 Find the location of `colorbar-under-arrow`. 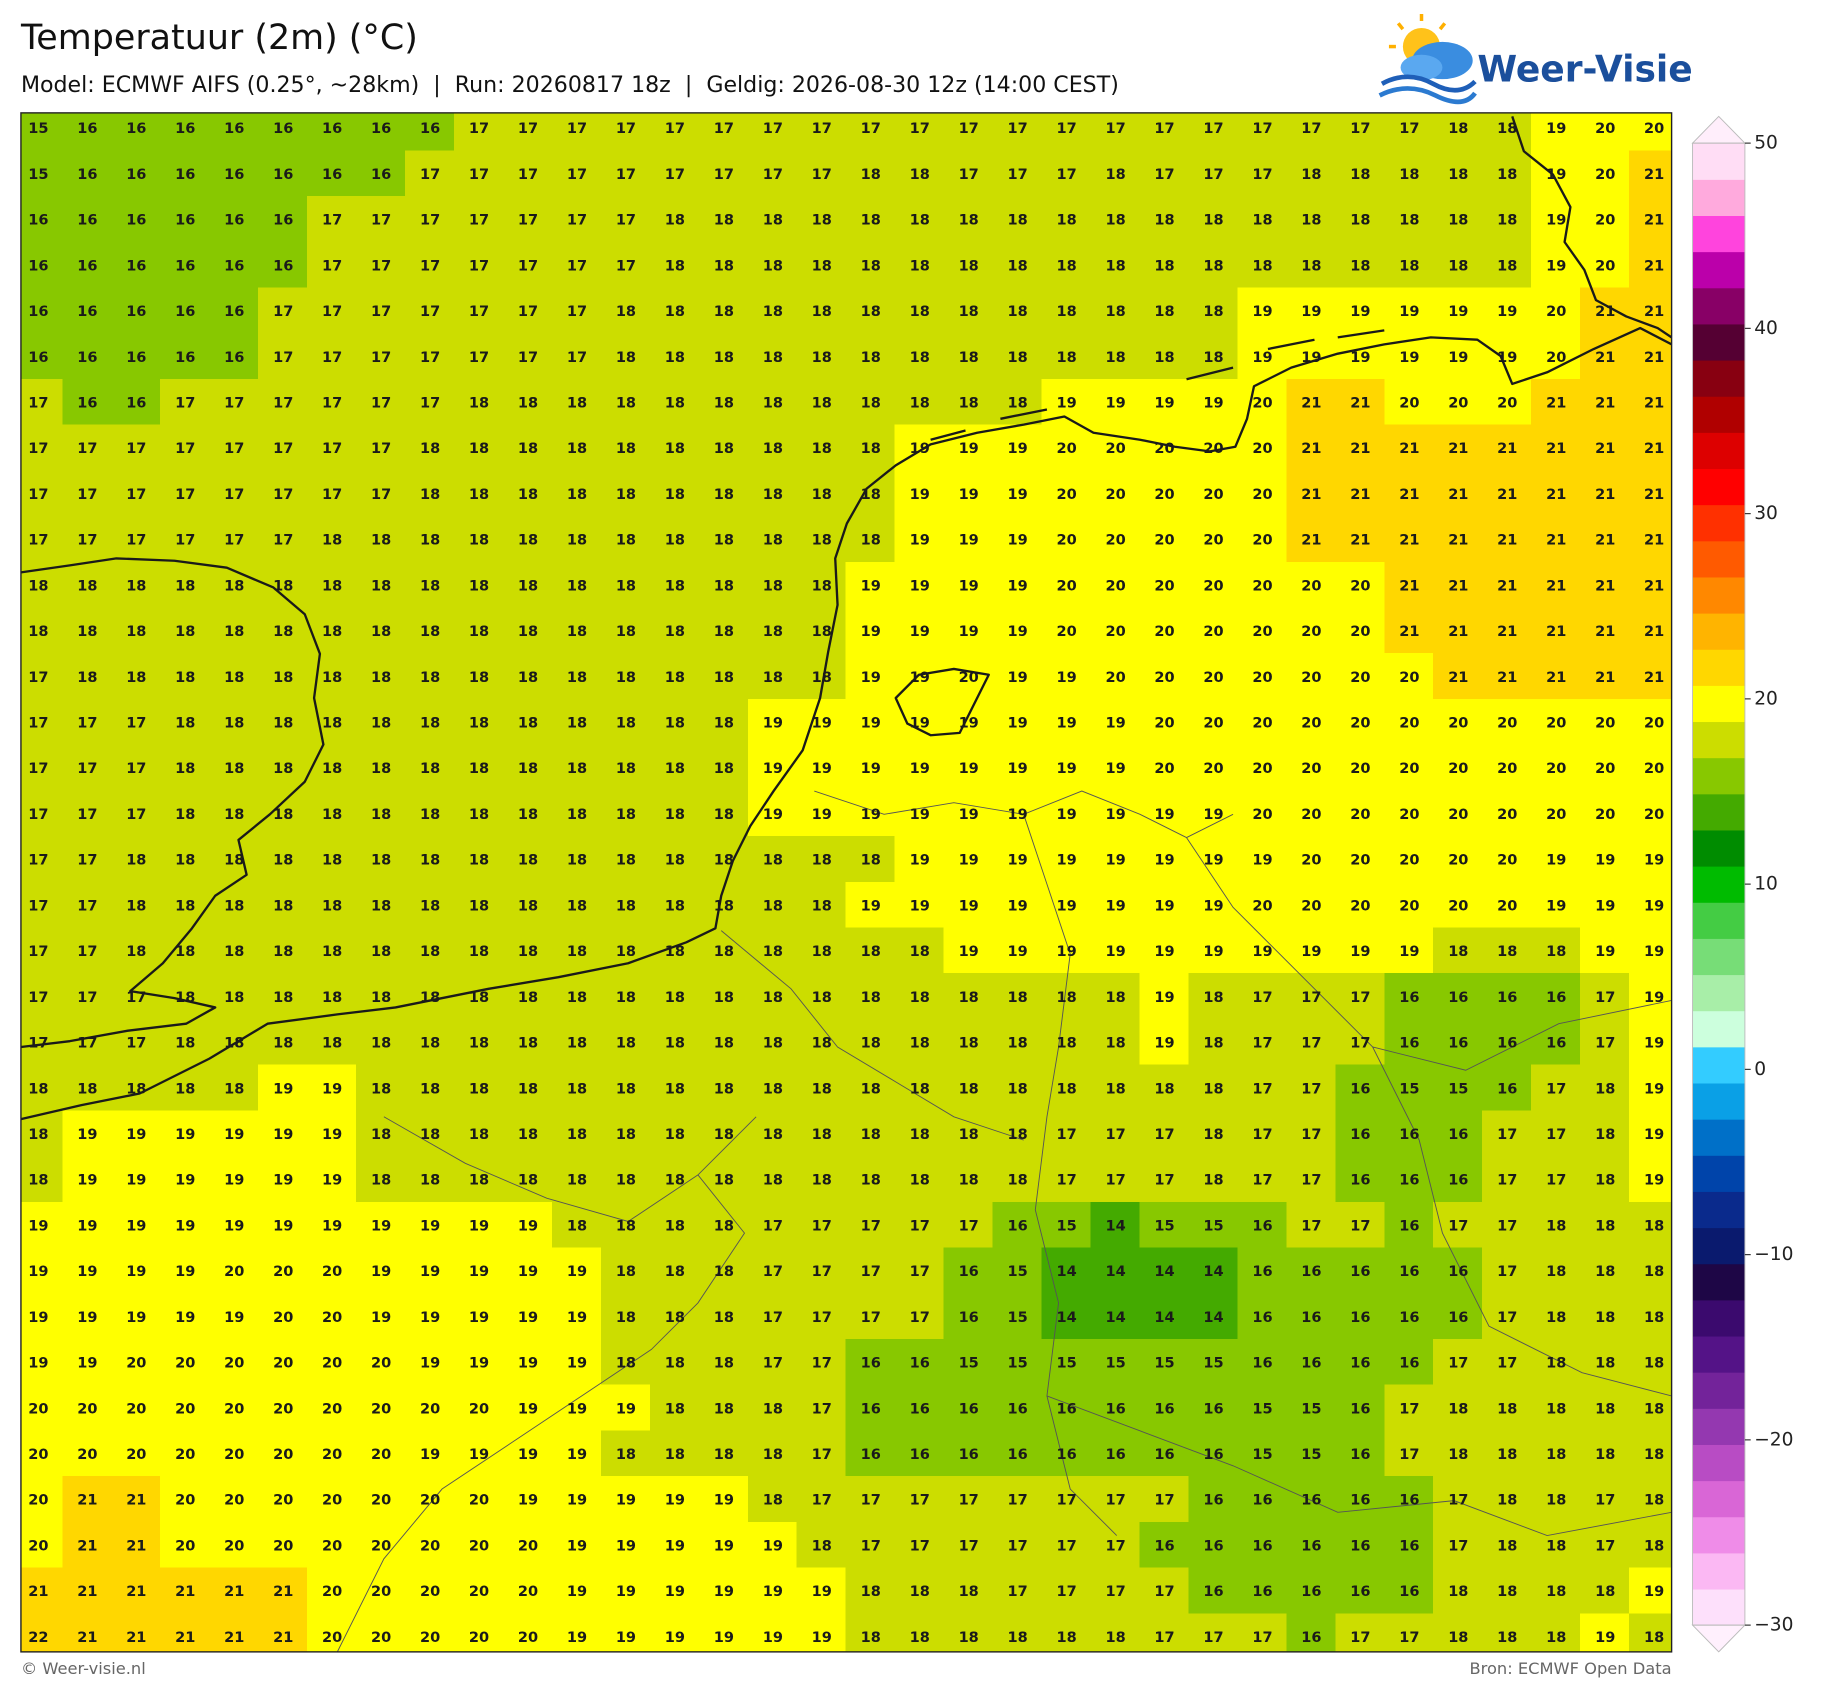

colorbar-under-arrow is located at coordinates (1719, 1638).